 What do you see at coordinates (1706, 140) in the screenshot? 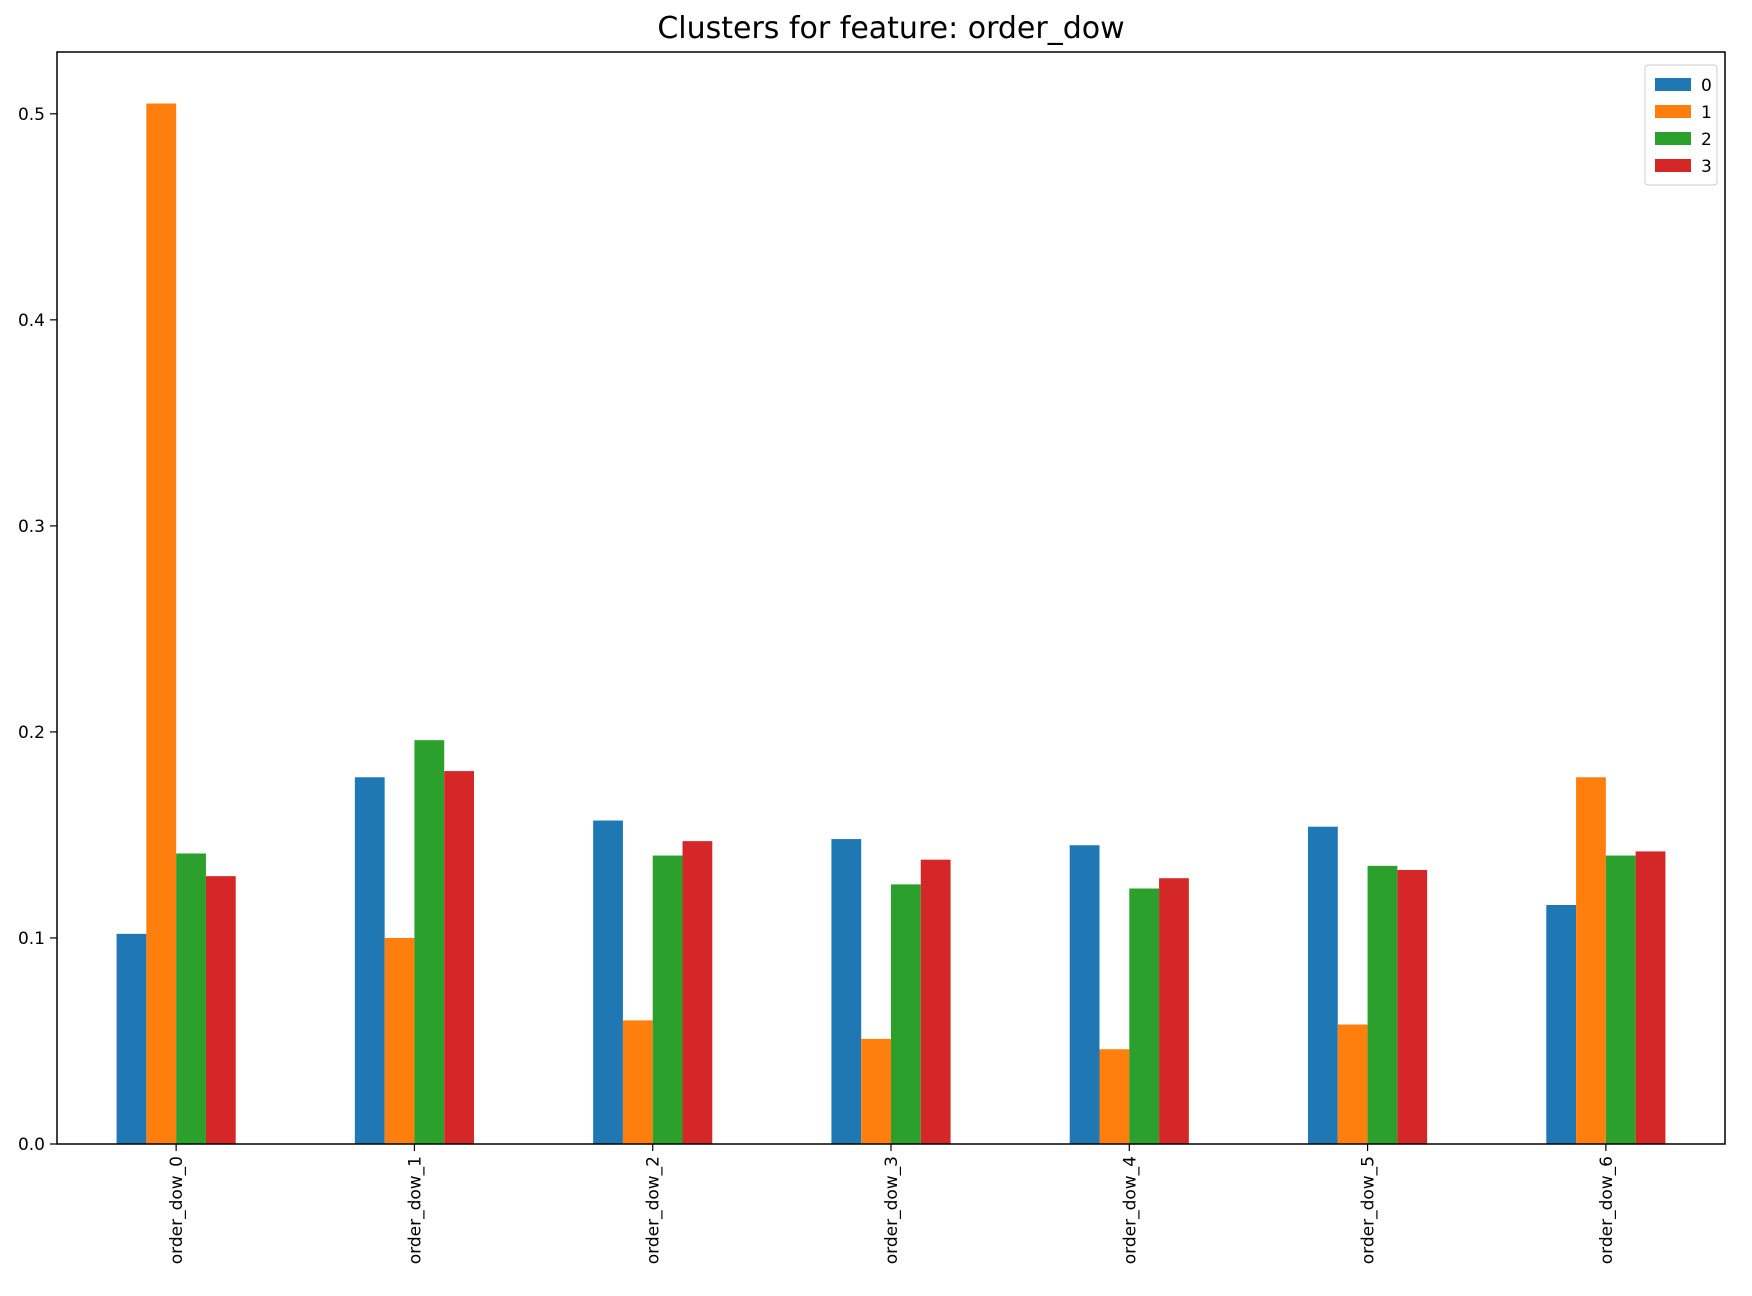
I see `legend-label-2: 2` at bounding box center [1706, 140].